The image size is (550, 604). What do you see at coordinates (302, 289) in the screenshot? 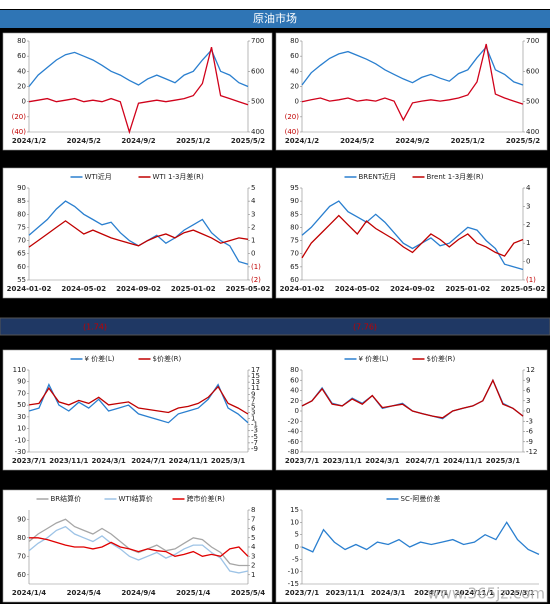
I see `x-tick-label: 2024-01-02` at bounding box center [302, 289].